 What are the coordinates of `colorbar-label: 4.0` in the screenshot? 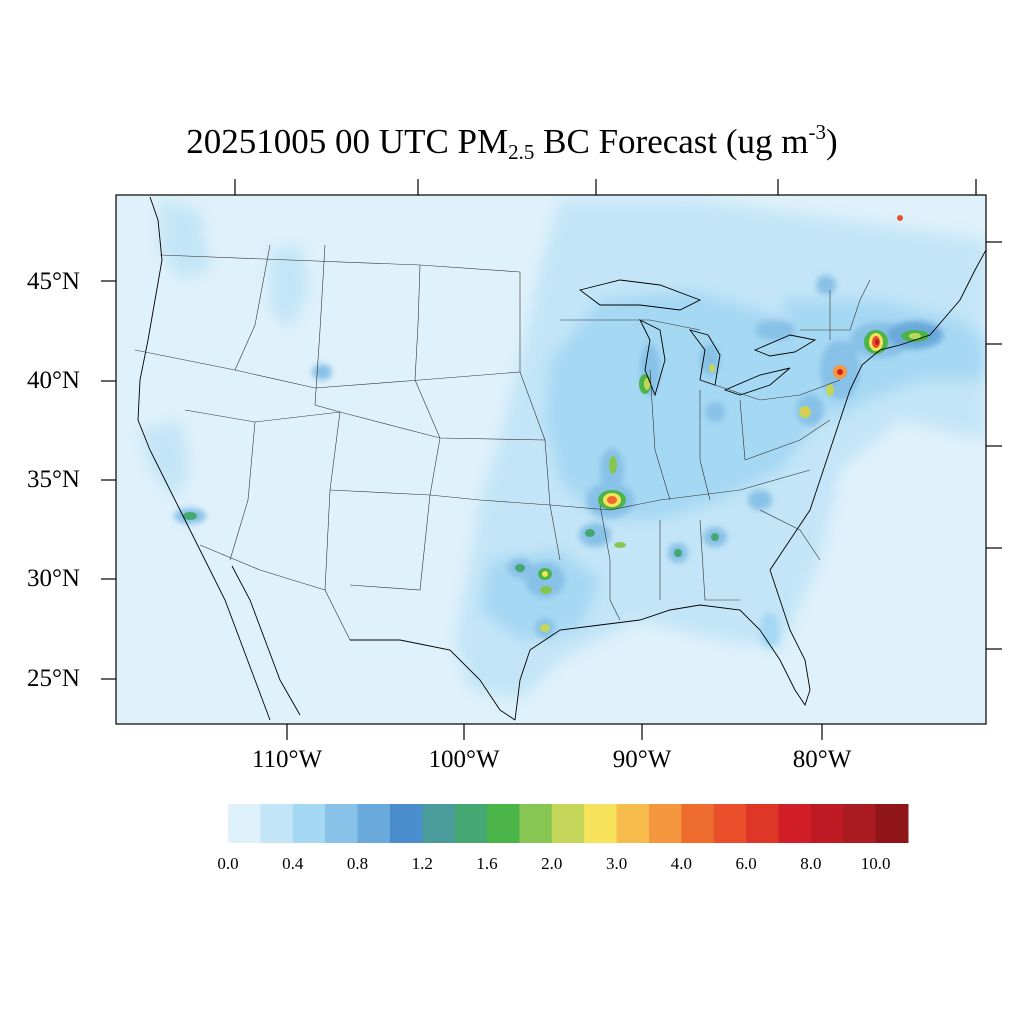 It's located at (681, 863).